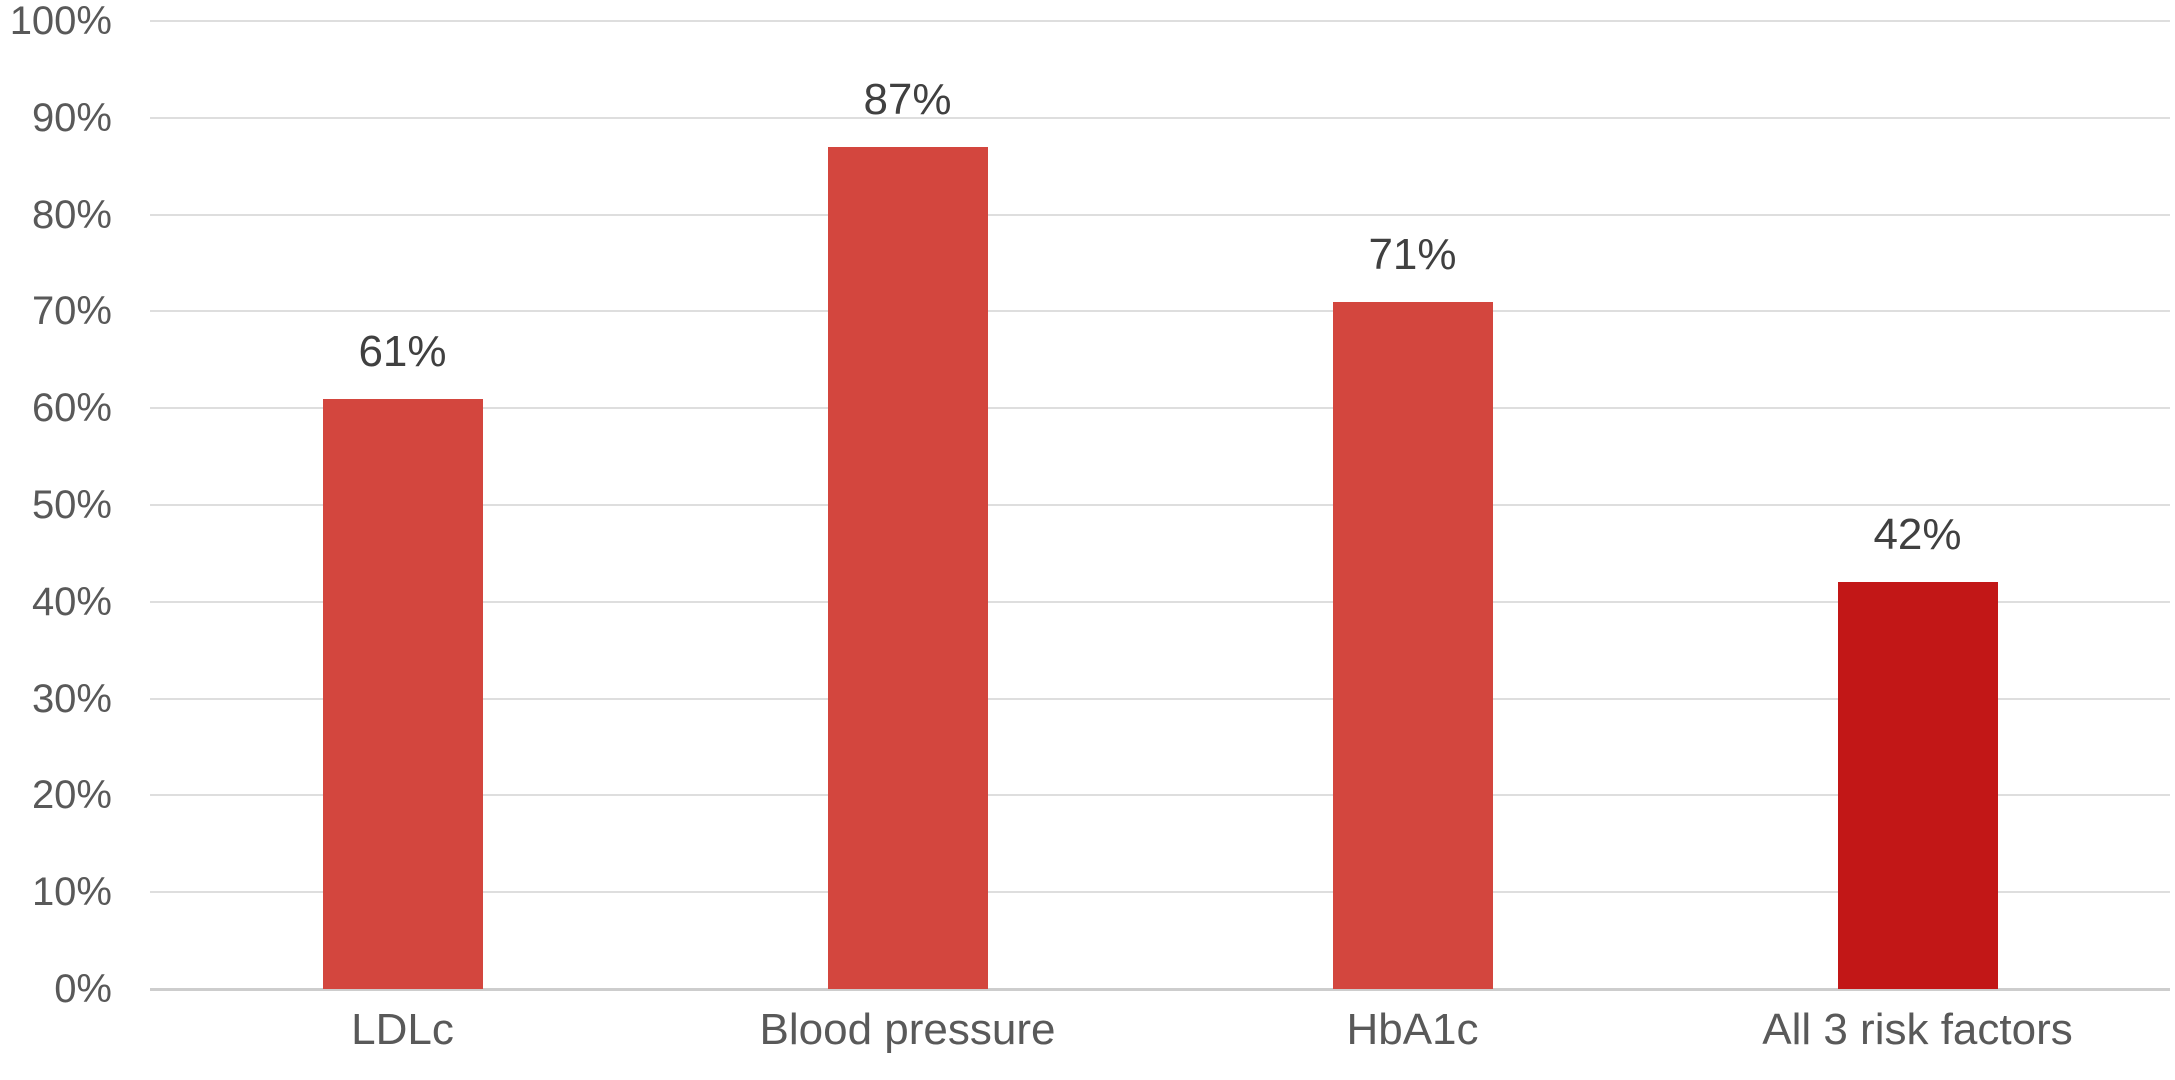 The height and width of the screenshot is (1080, 2175). Describe the element at coordinates (60, 21) in the screenshot. I see `y-tick-label: 100%` at that location.